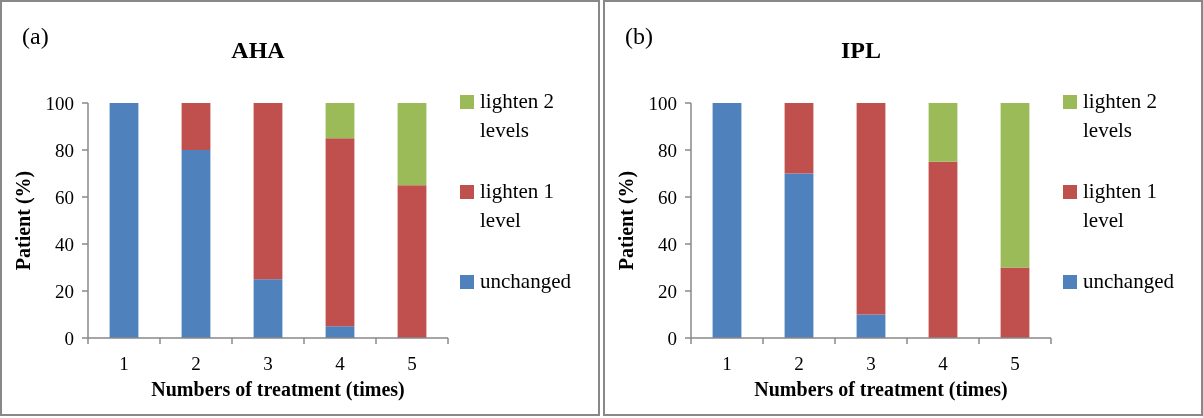  What do you see at coordinates (861, 50) in the screenshot?
I see `chart-title: IPL` at bounding box center [861, 50].